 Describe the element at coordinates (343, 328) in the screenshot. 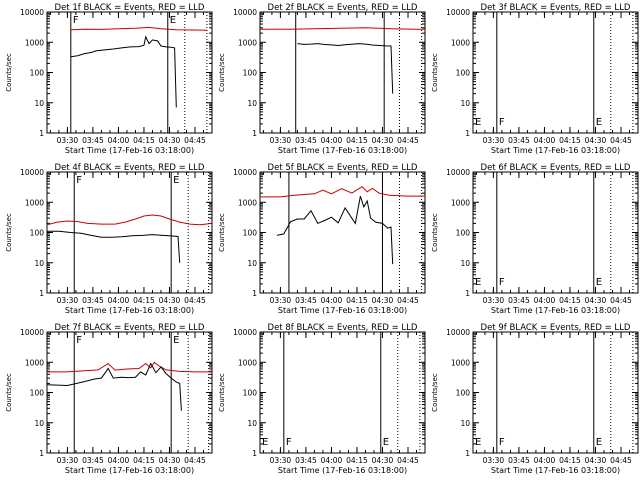

I see `panel-title: Det 8f BLACK = Events, RED = LLD` at that location.